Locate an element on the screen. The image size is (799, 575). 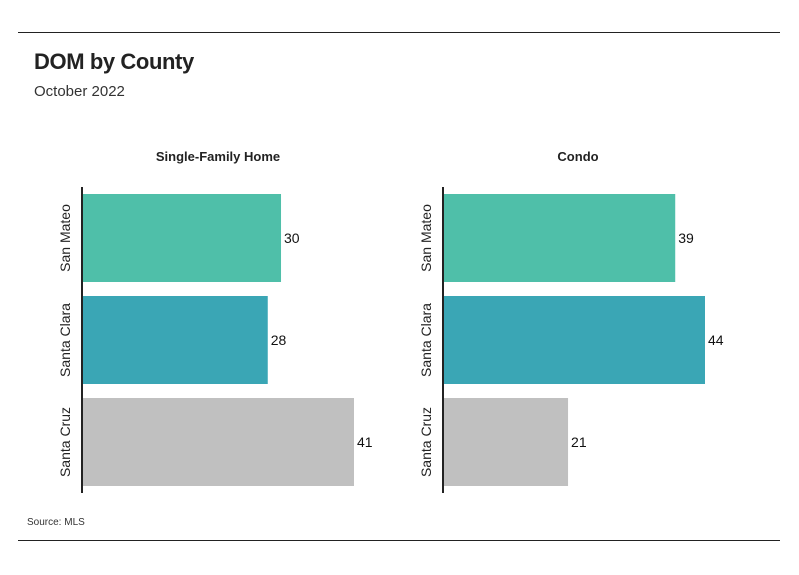
value-label: 41 is located at coordinates (365, 442).